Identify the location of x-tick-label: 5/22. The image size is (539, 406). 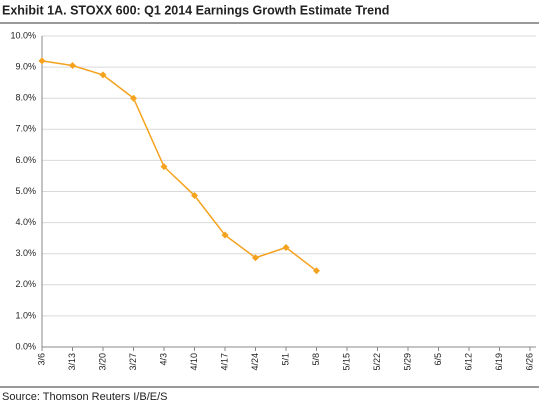
(377, 362).